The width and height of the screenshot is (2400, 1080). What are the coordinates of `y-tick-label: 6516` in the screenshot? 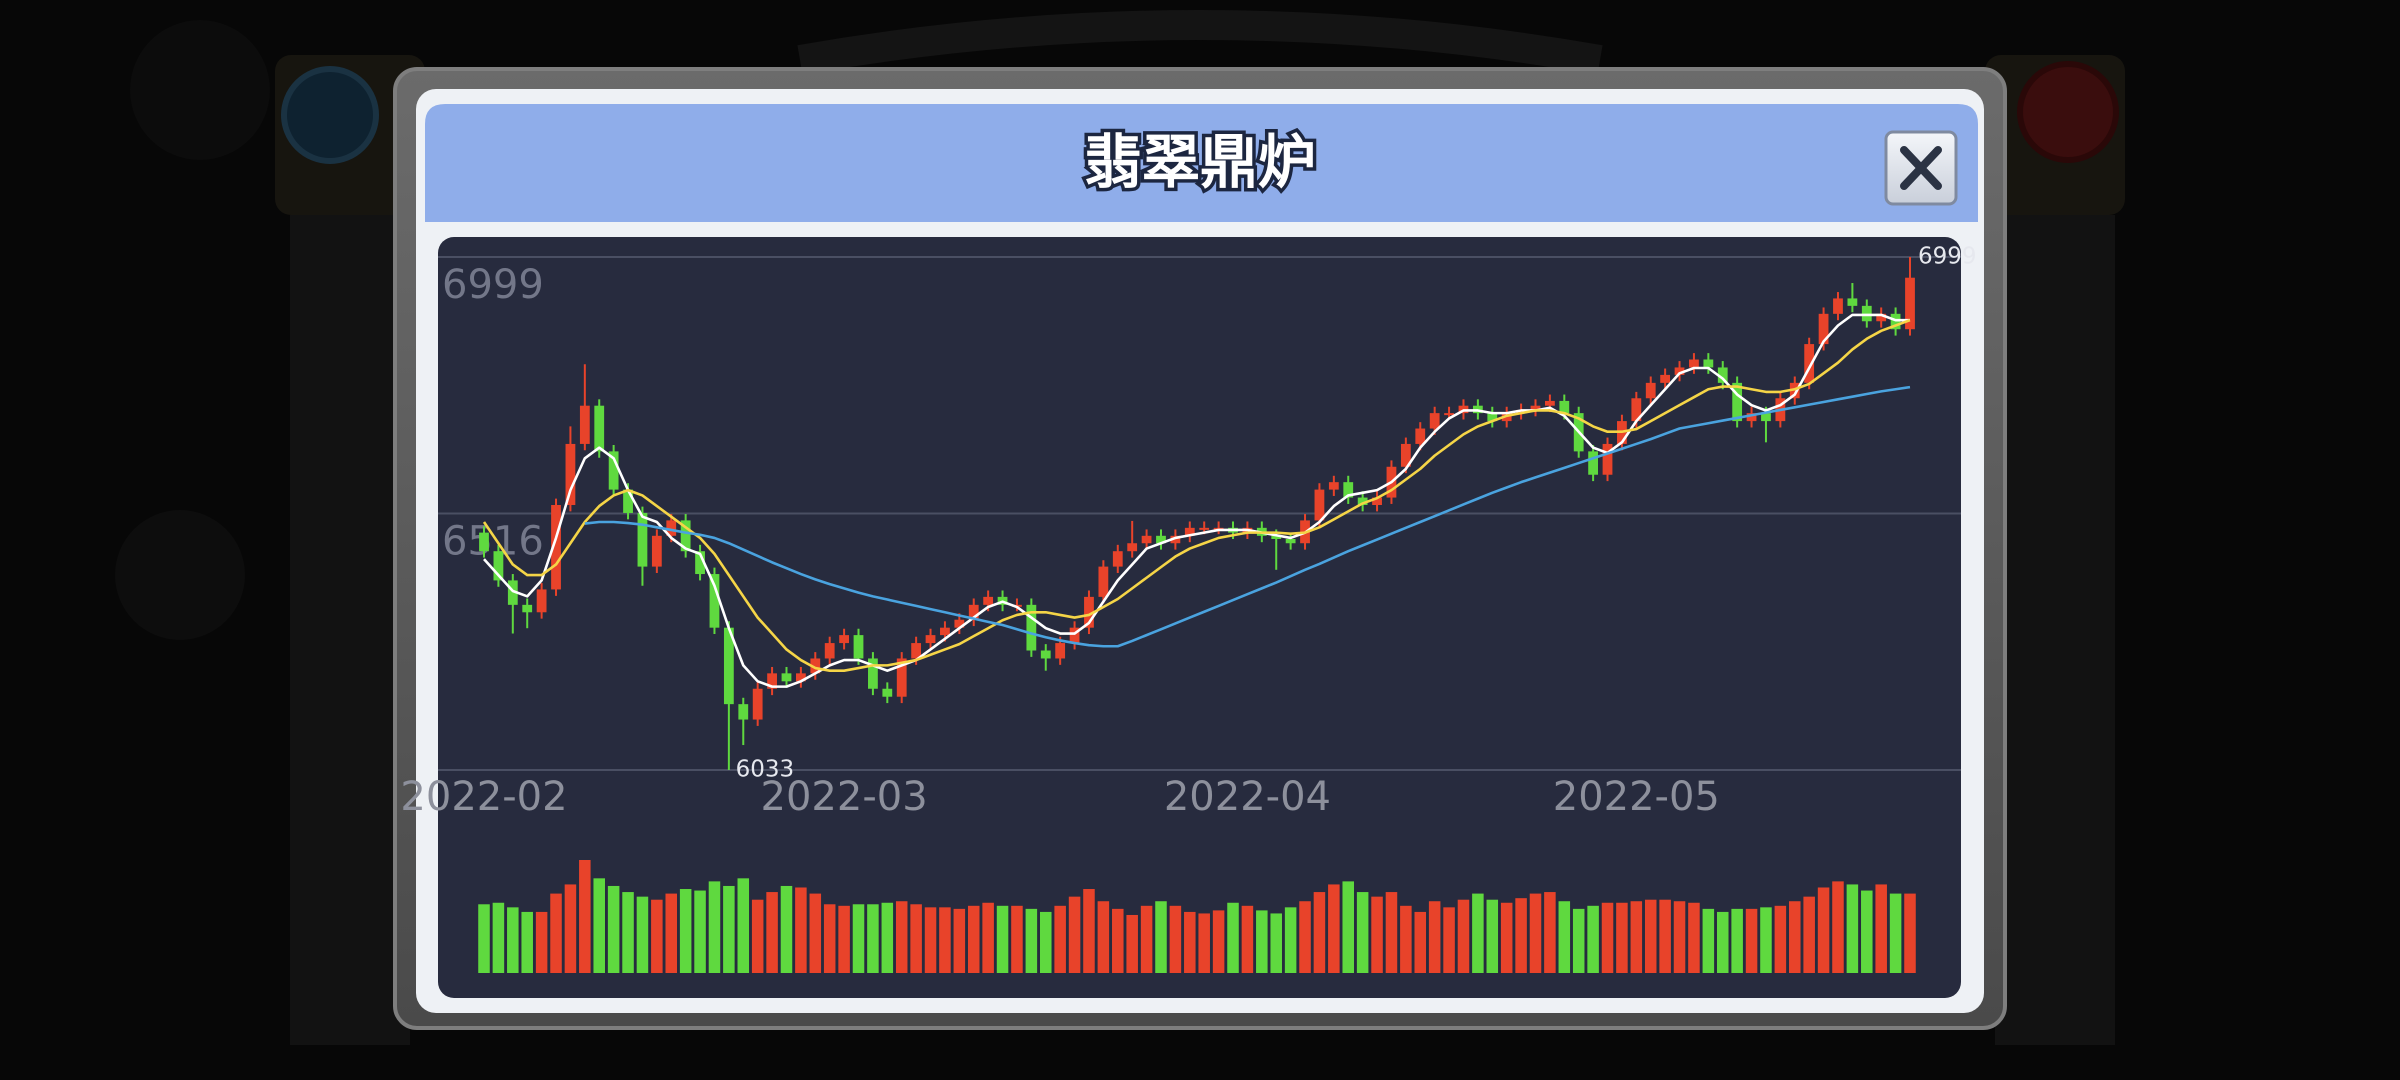 It's located at (493, 542).